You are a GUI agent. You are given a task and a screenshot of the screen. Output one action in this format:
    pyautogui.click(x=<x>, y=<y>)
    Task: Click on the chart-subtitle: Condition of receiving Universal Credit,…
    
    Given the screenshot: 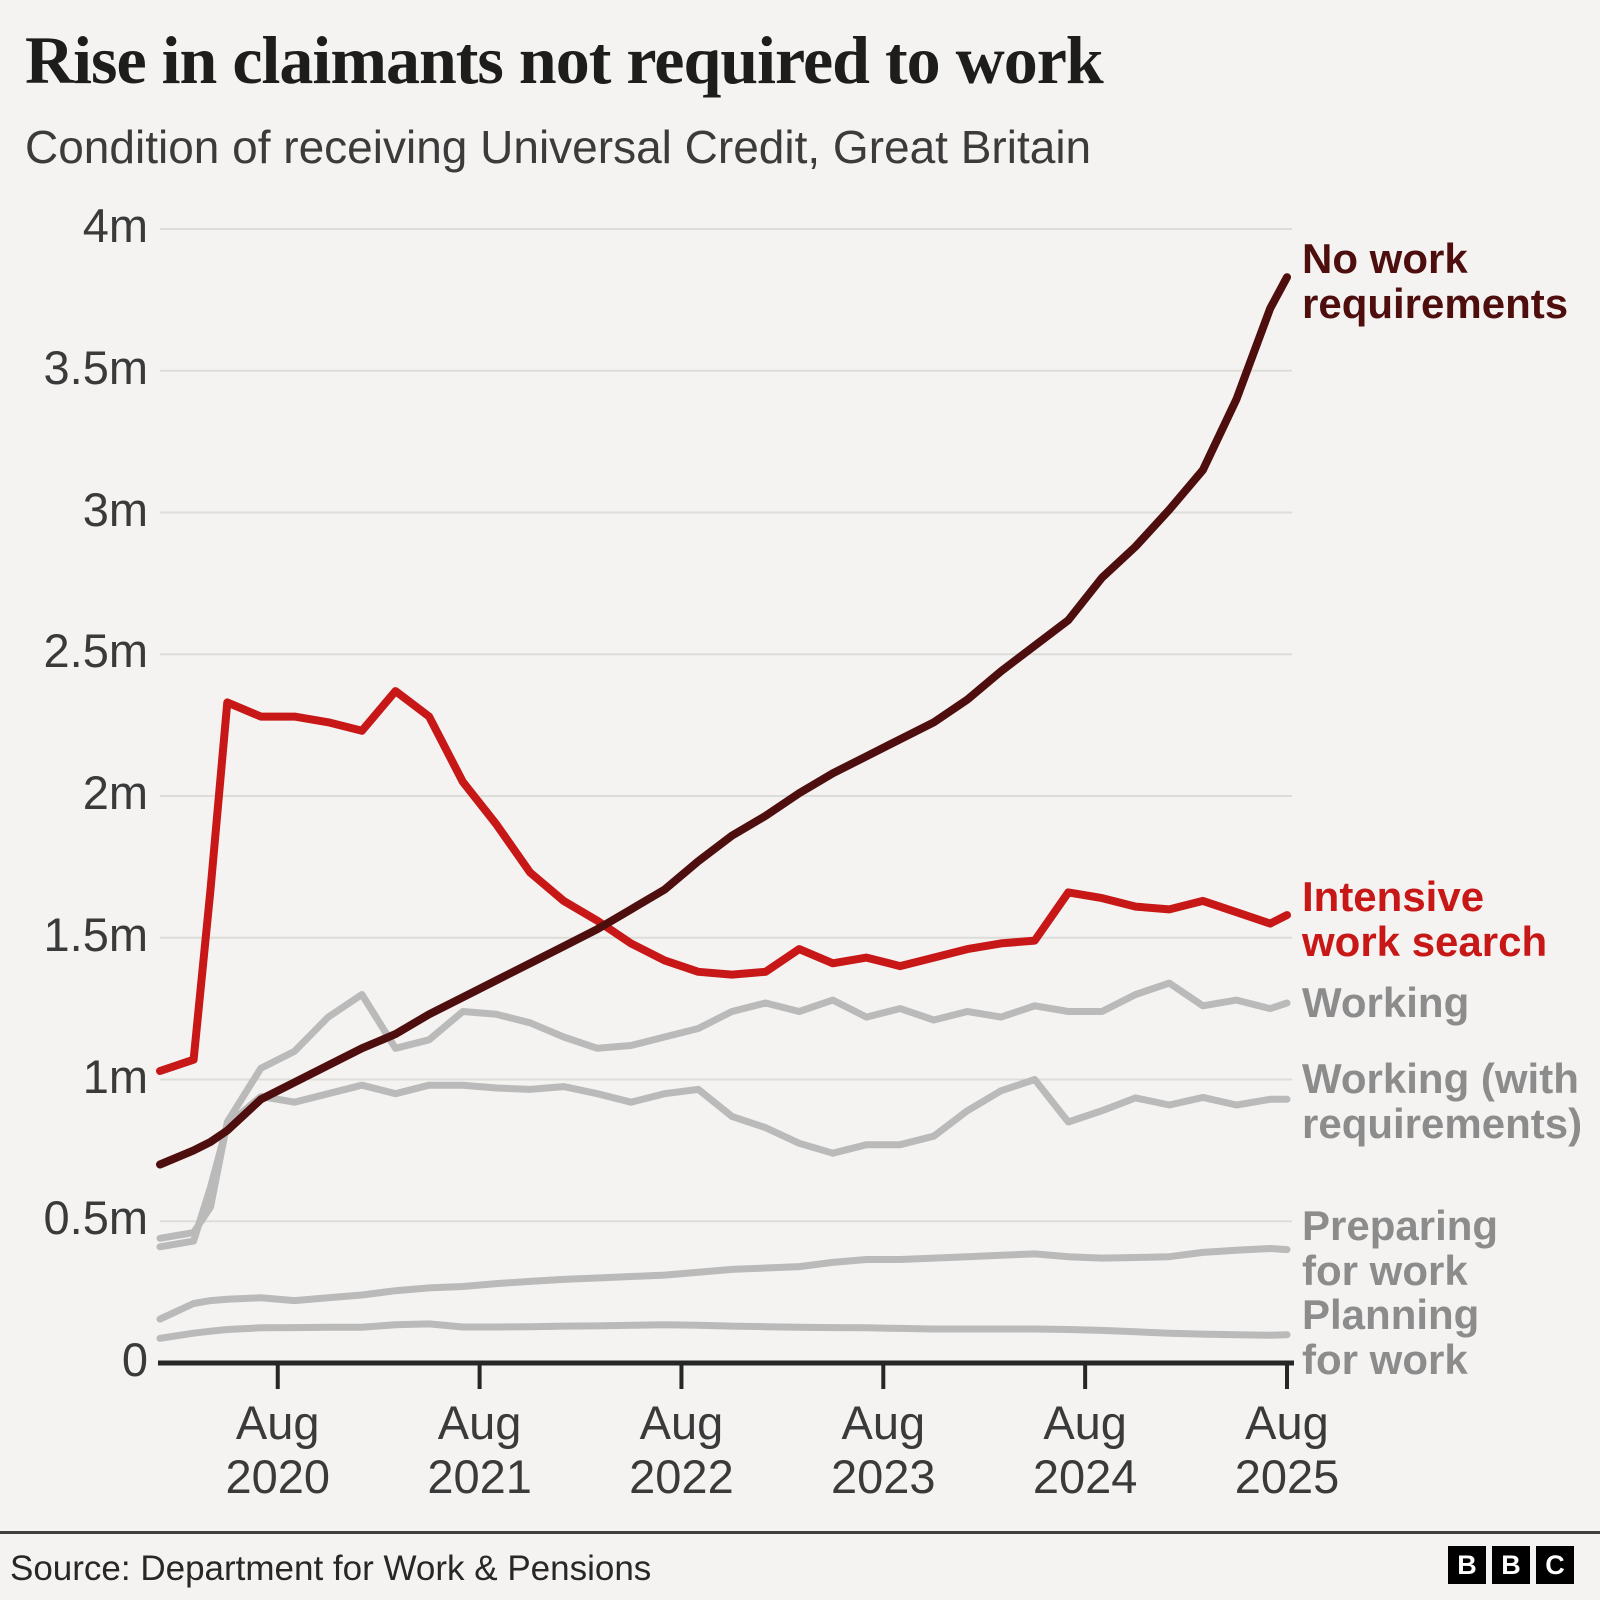 What is the action you would take?
    pyautogui.click(x=558, y=147)
    